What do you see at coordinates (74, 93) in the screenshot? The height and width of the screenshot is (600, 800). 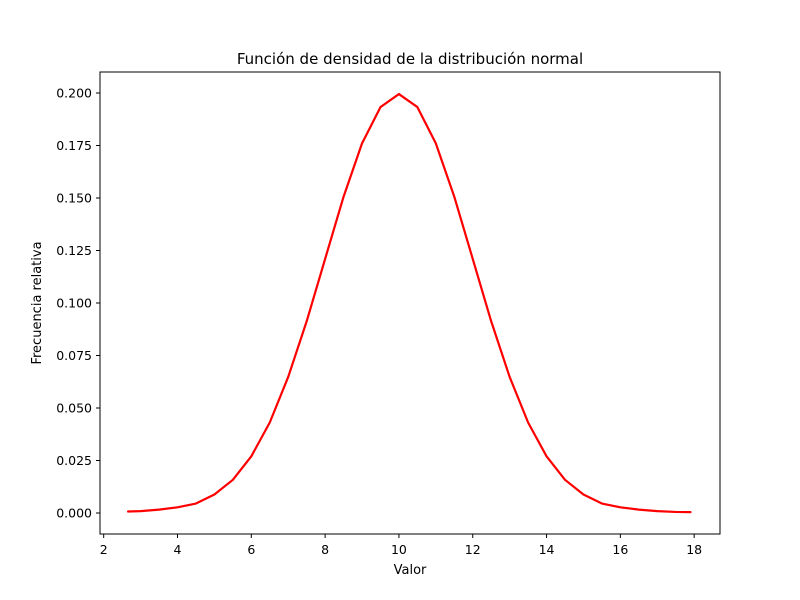 I see `y-tick-label: 0.200` at bounding box center [74, 93].